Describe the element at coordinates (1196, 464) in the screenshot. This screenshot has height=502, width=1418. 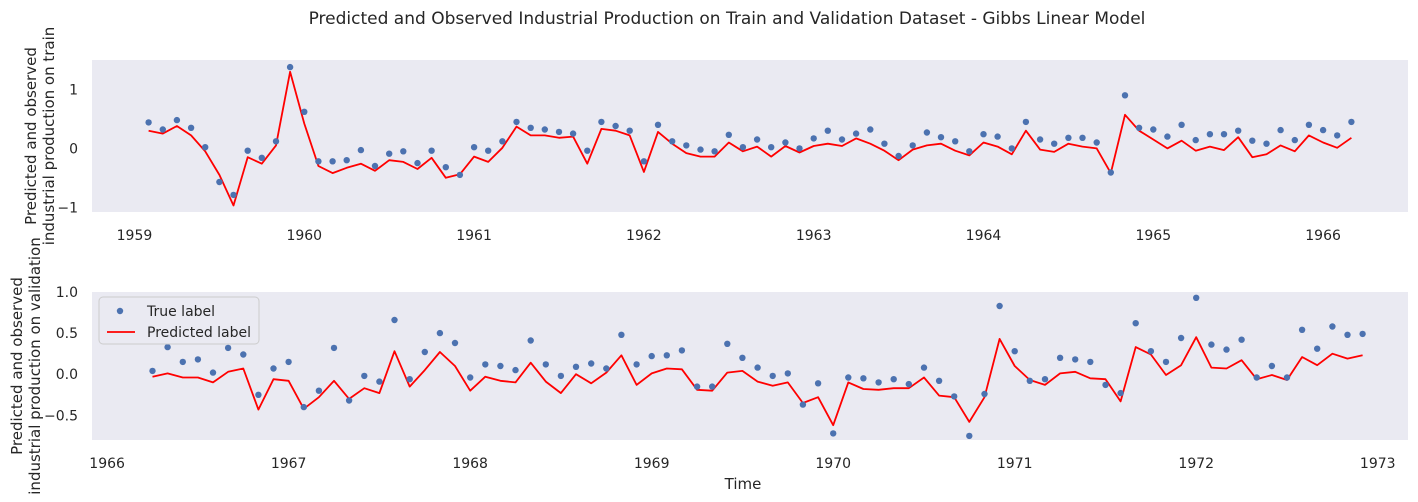
I see `x-tick-label: 1972` at that location.